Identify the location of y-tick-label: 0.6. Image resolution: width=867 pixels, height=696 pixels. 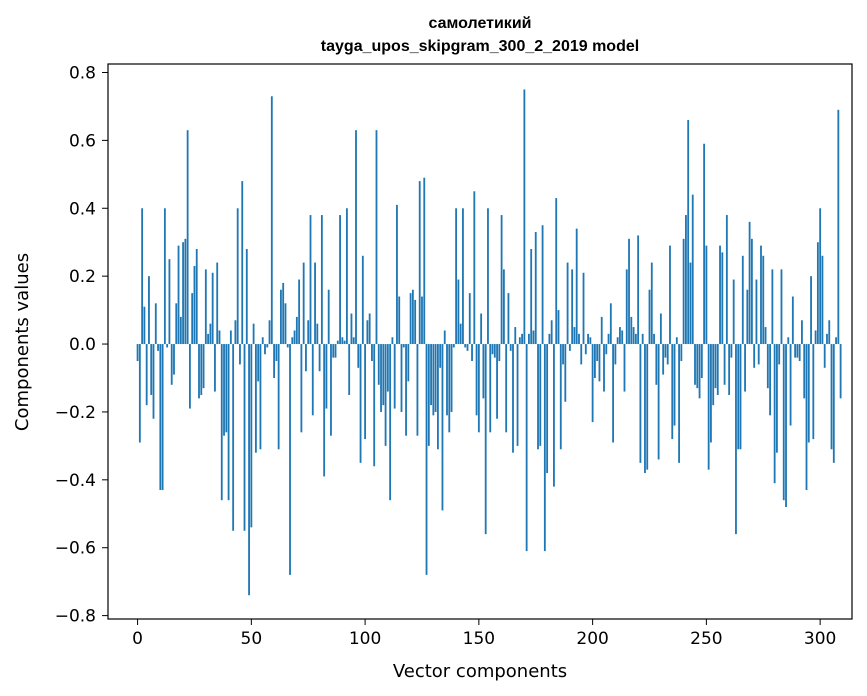
(82, 141).